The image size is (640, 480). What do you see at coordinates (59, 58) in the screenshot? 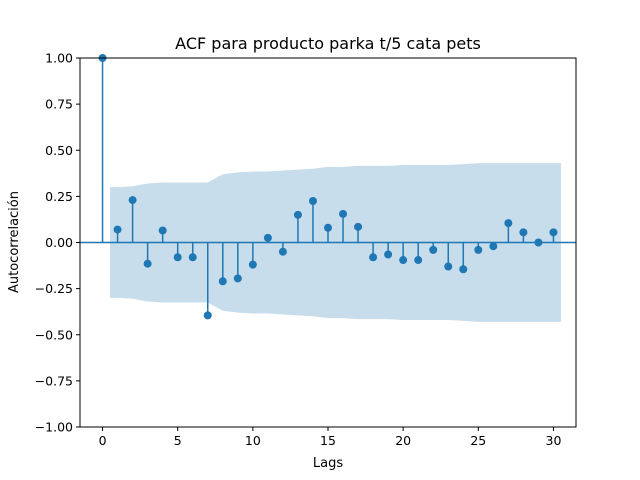
I see `y-tick-label: 1.00` at bounding box center [59, 58].